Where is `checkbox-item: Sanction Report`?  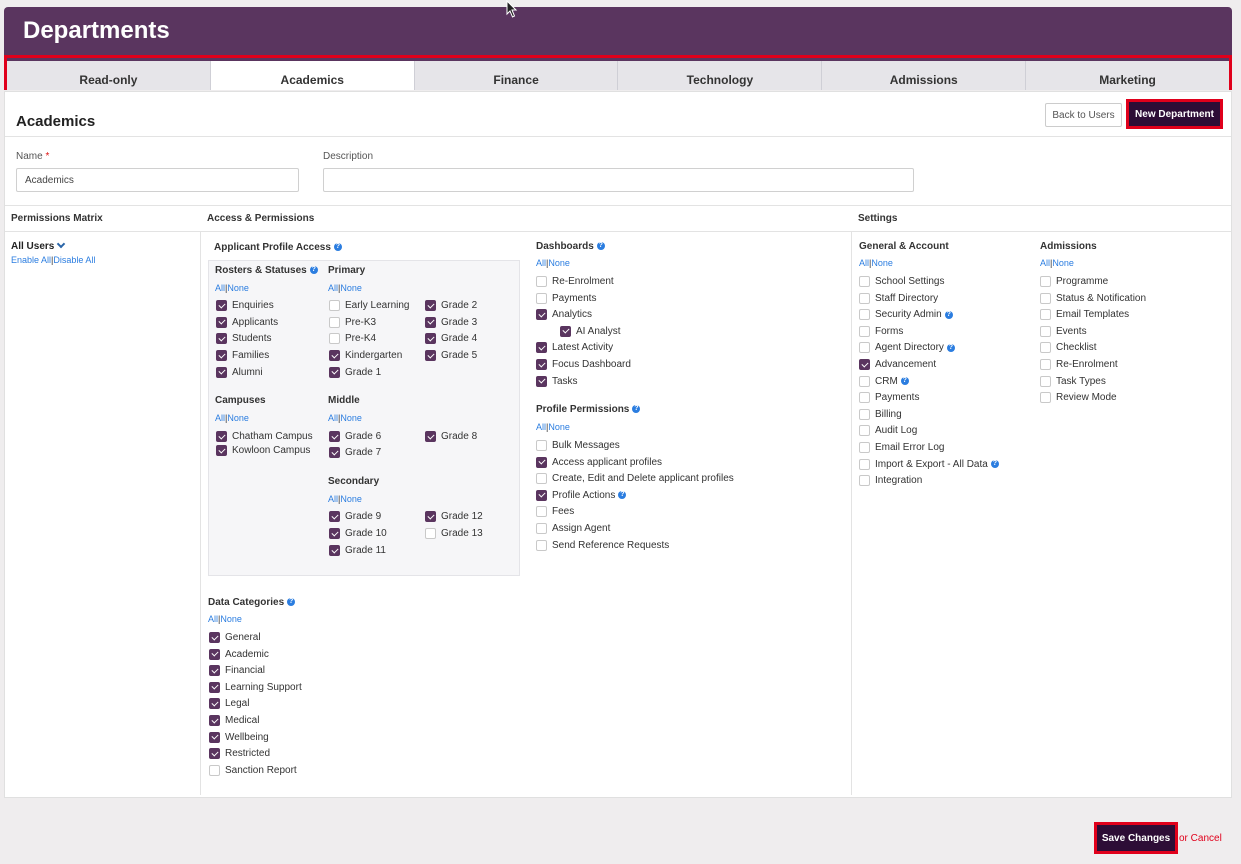 checkbox-item: Sanction Report is located at coordinates (253, 770).